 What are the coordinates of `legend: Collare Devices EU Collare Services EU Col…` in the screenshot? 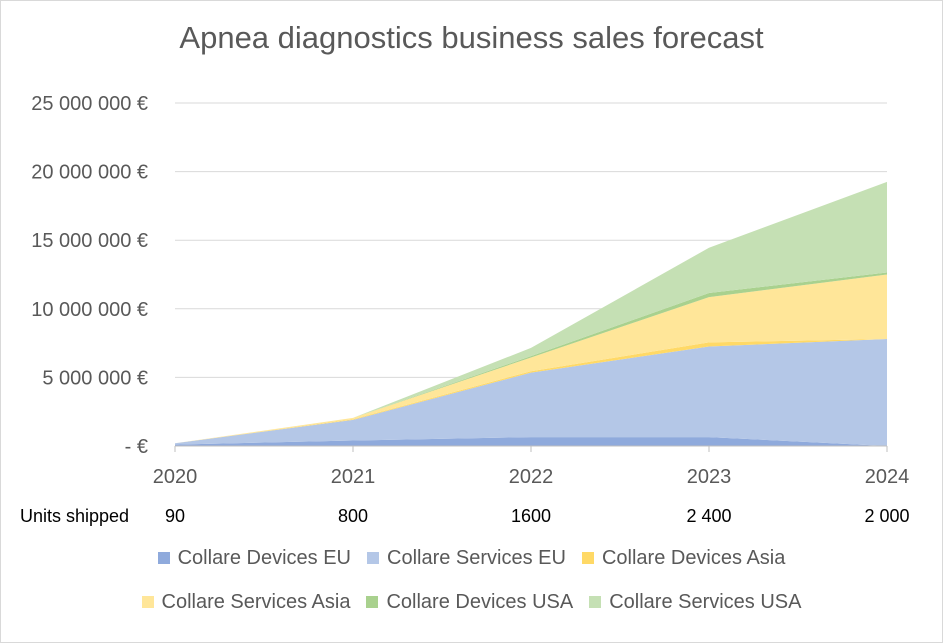 It's located at (471, 590).